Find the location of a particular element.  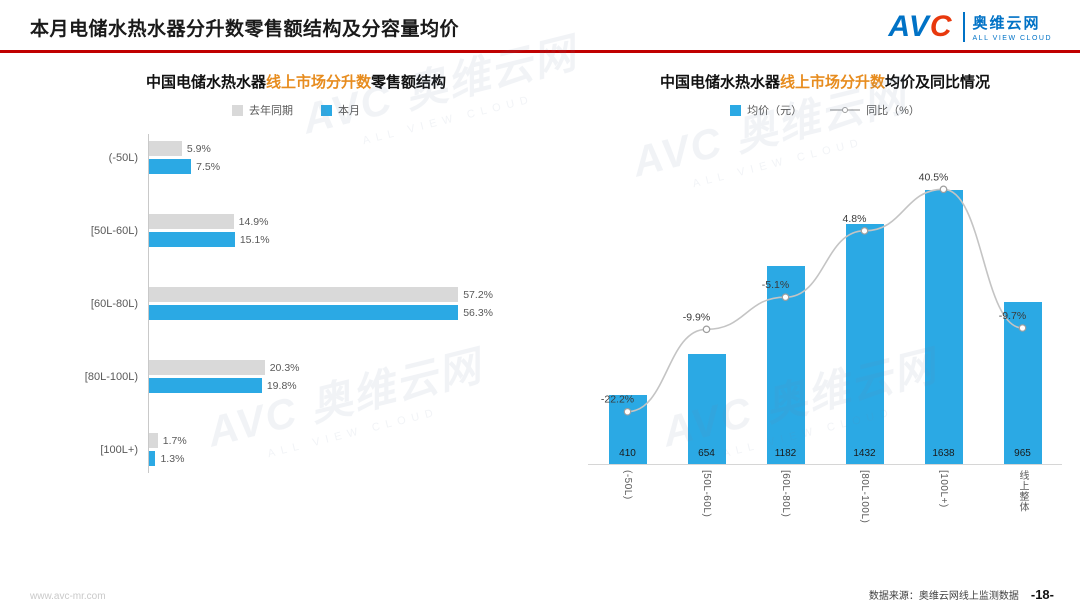

footer-right: 数据来源：奥维云网线上监测数据 -18- is located at coordinates (961, 594).